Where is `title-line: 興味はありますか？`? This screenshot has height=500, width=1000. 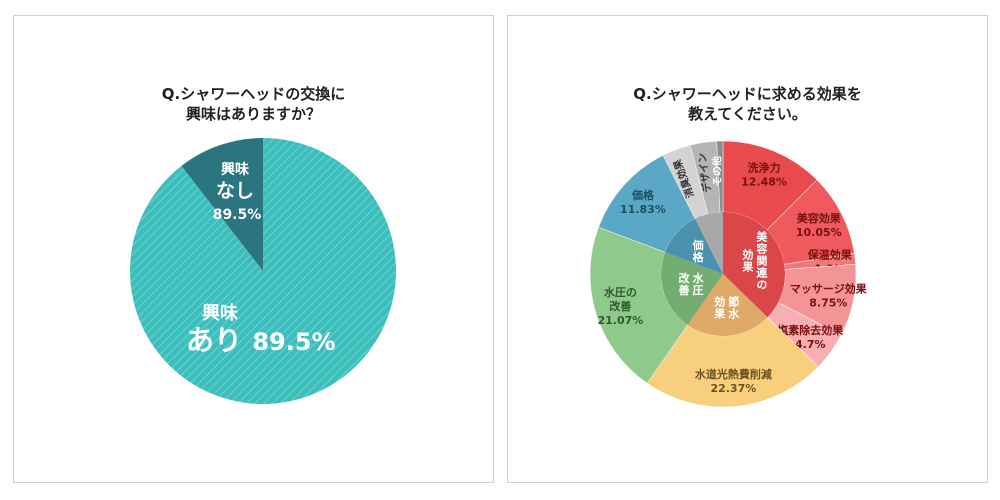
title-line: 興味はありますか？ is located at coordinates (253, 114).